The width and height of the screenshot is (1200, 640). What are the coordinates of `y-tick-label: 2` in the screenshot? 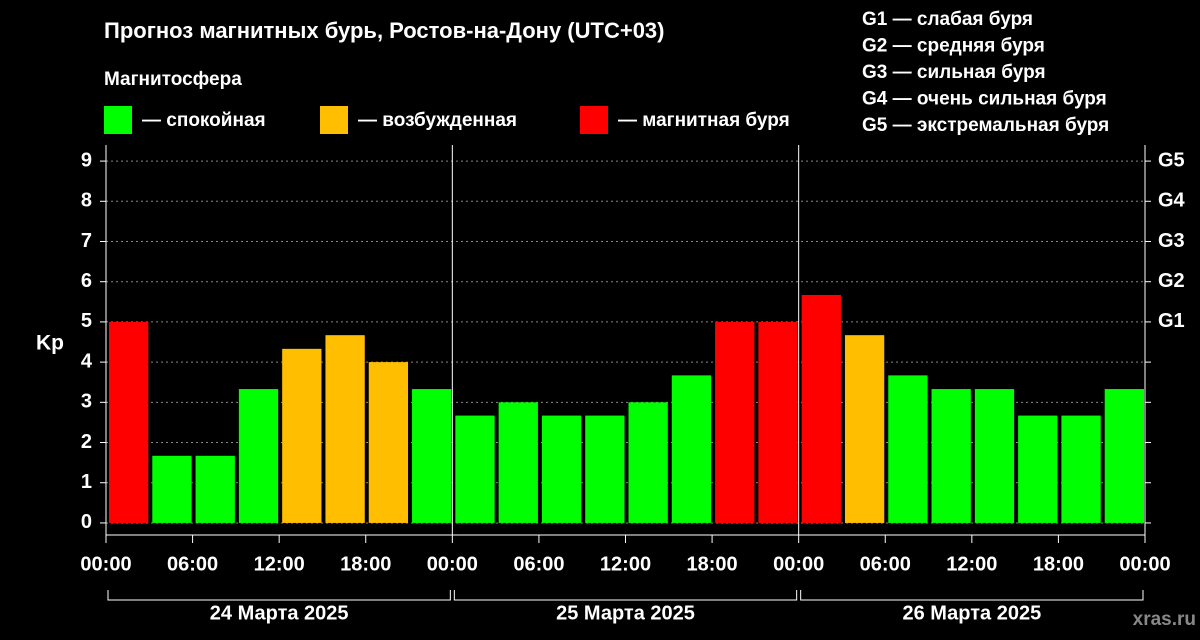 It's located at (86, 442).